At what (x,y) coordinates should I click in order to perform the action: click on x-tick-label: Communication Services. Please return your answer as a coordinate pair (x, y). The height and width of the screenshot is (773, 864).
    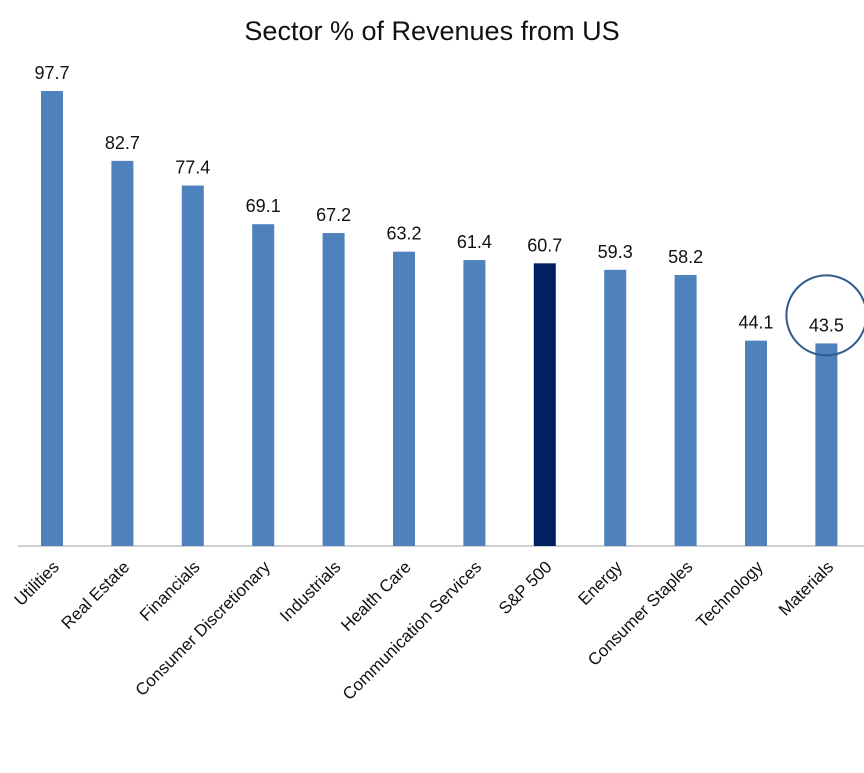
    Looking at the image, I should click on (412, 630).